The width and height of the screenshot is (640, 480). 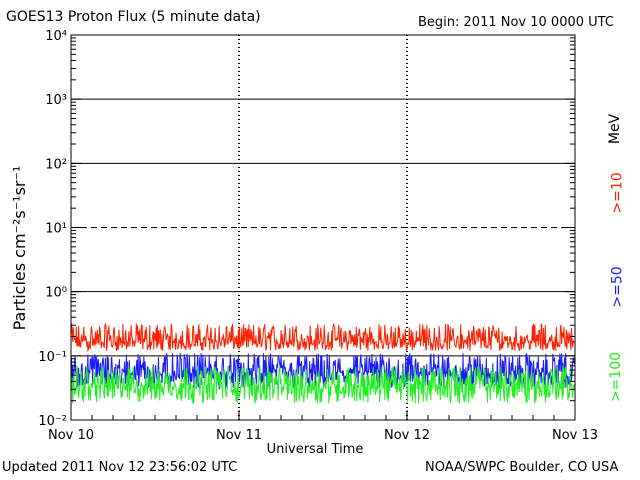 I want to click on legend-ge50: >=50, so click(x=617, y=287).